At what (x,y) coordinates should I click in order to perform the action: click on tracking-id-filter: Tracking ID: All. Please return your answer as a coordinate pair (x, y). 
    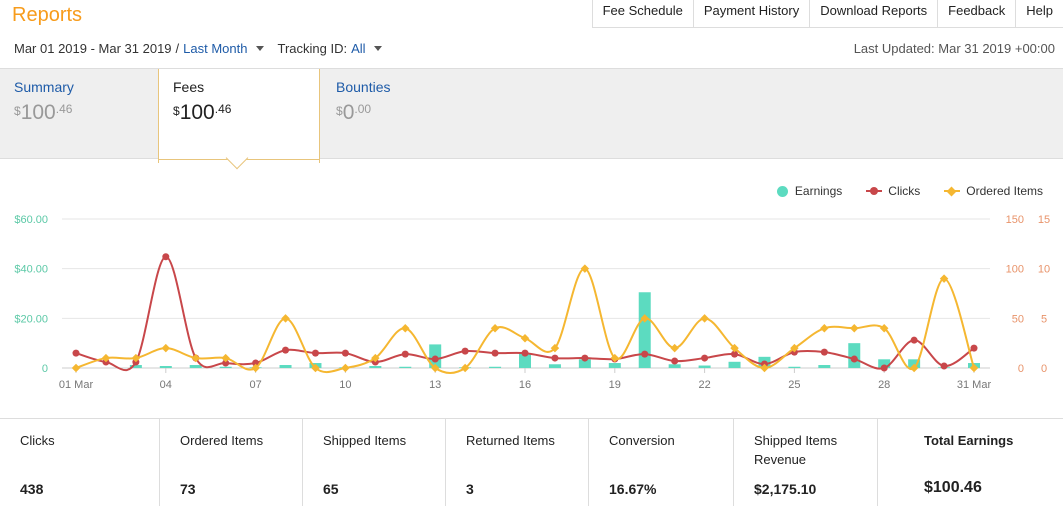
    Looking at the image, I should click on (330, 48).